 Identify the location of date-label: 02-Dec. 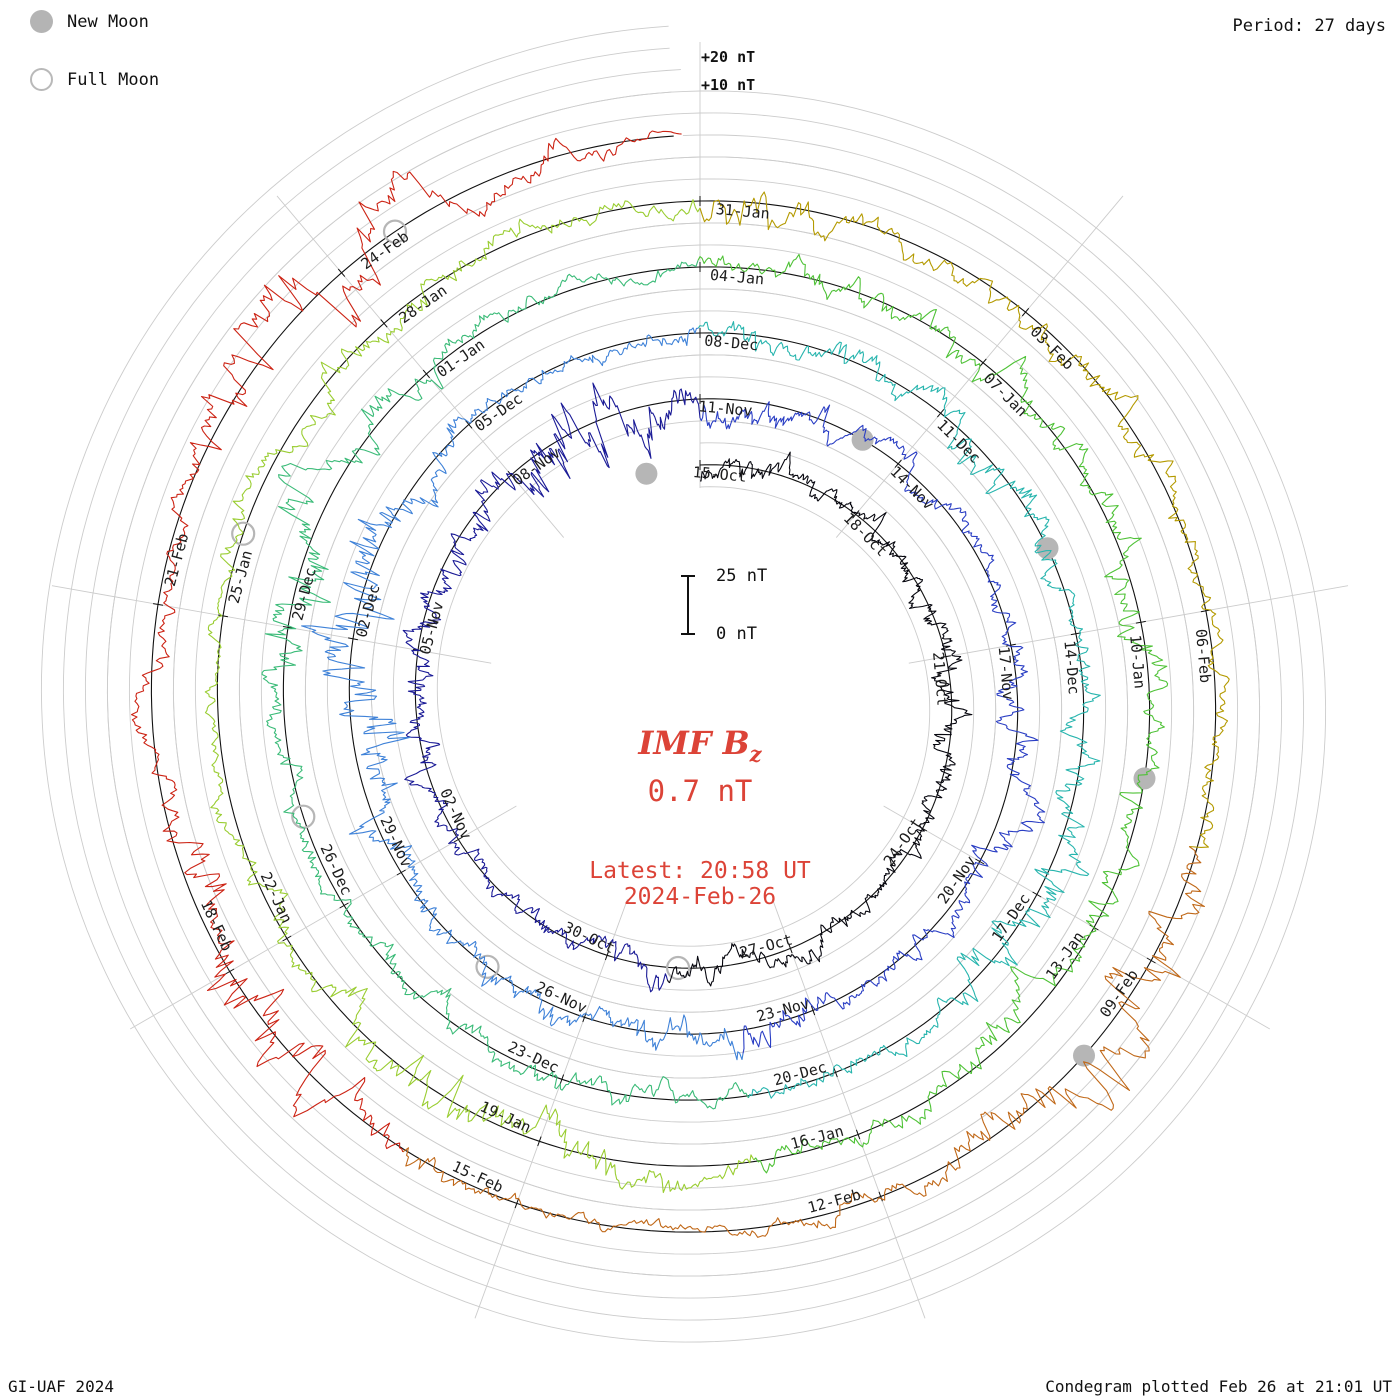
(367, 610).